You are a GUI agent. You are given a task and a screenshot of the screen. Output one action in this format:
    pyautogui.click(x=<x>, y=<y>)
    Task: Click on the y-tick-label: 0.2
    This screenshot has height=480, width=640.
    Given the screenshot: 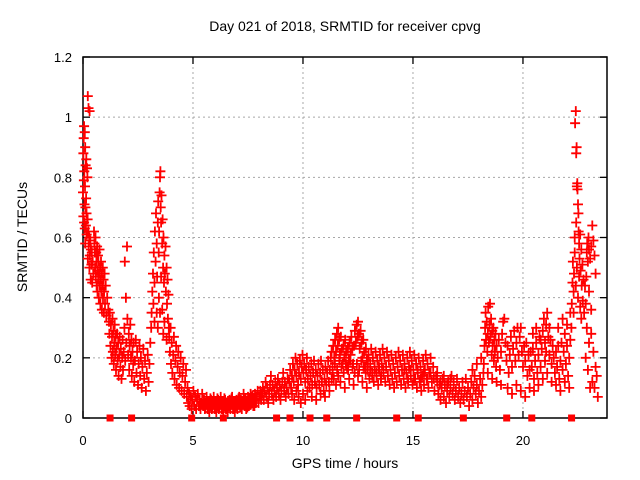 What is the action you would take?
    pyautogui.click(x=63, y=358)
    